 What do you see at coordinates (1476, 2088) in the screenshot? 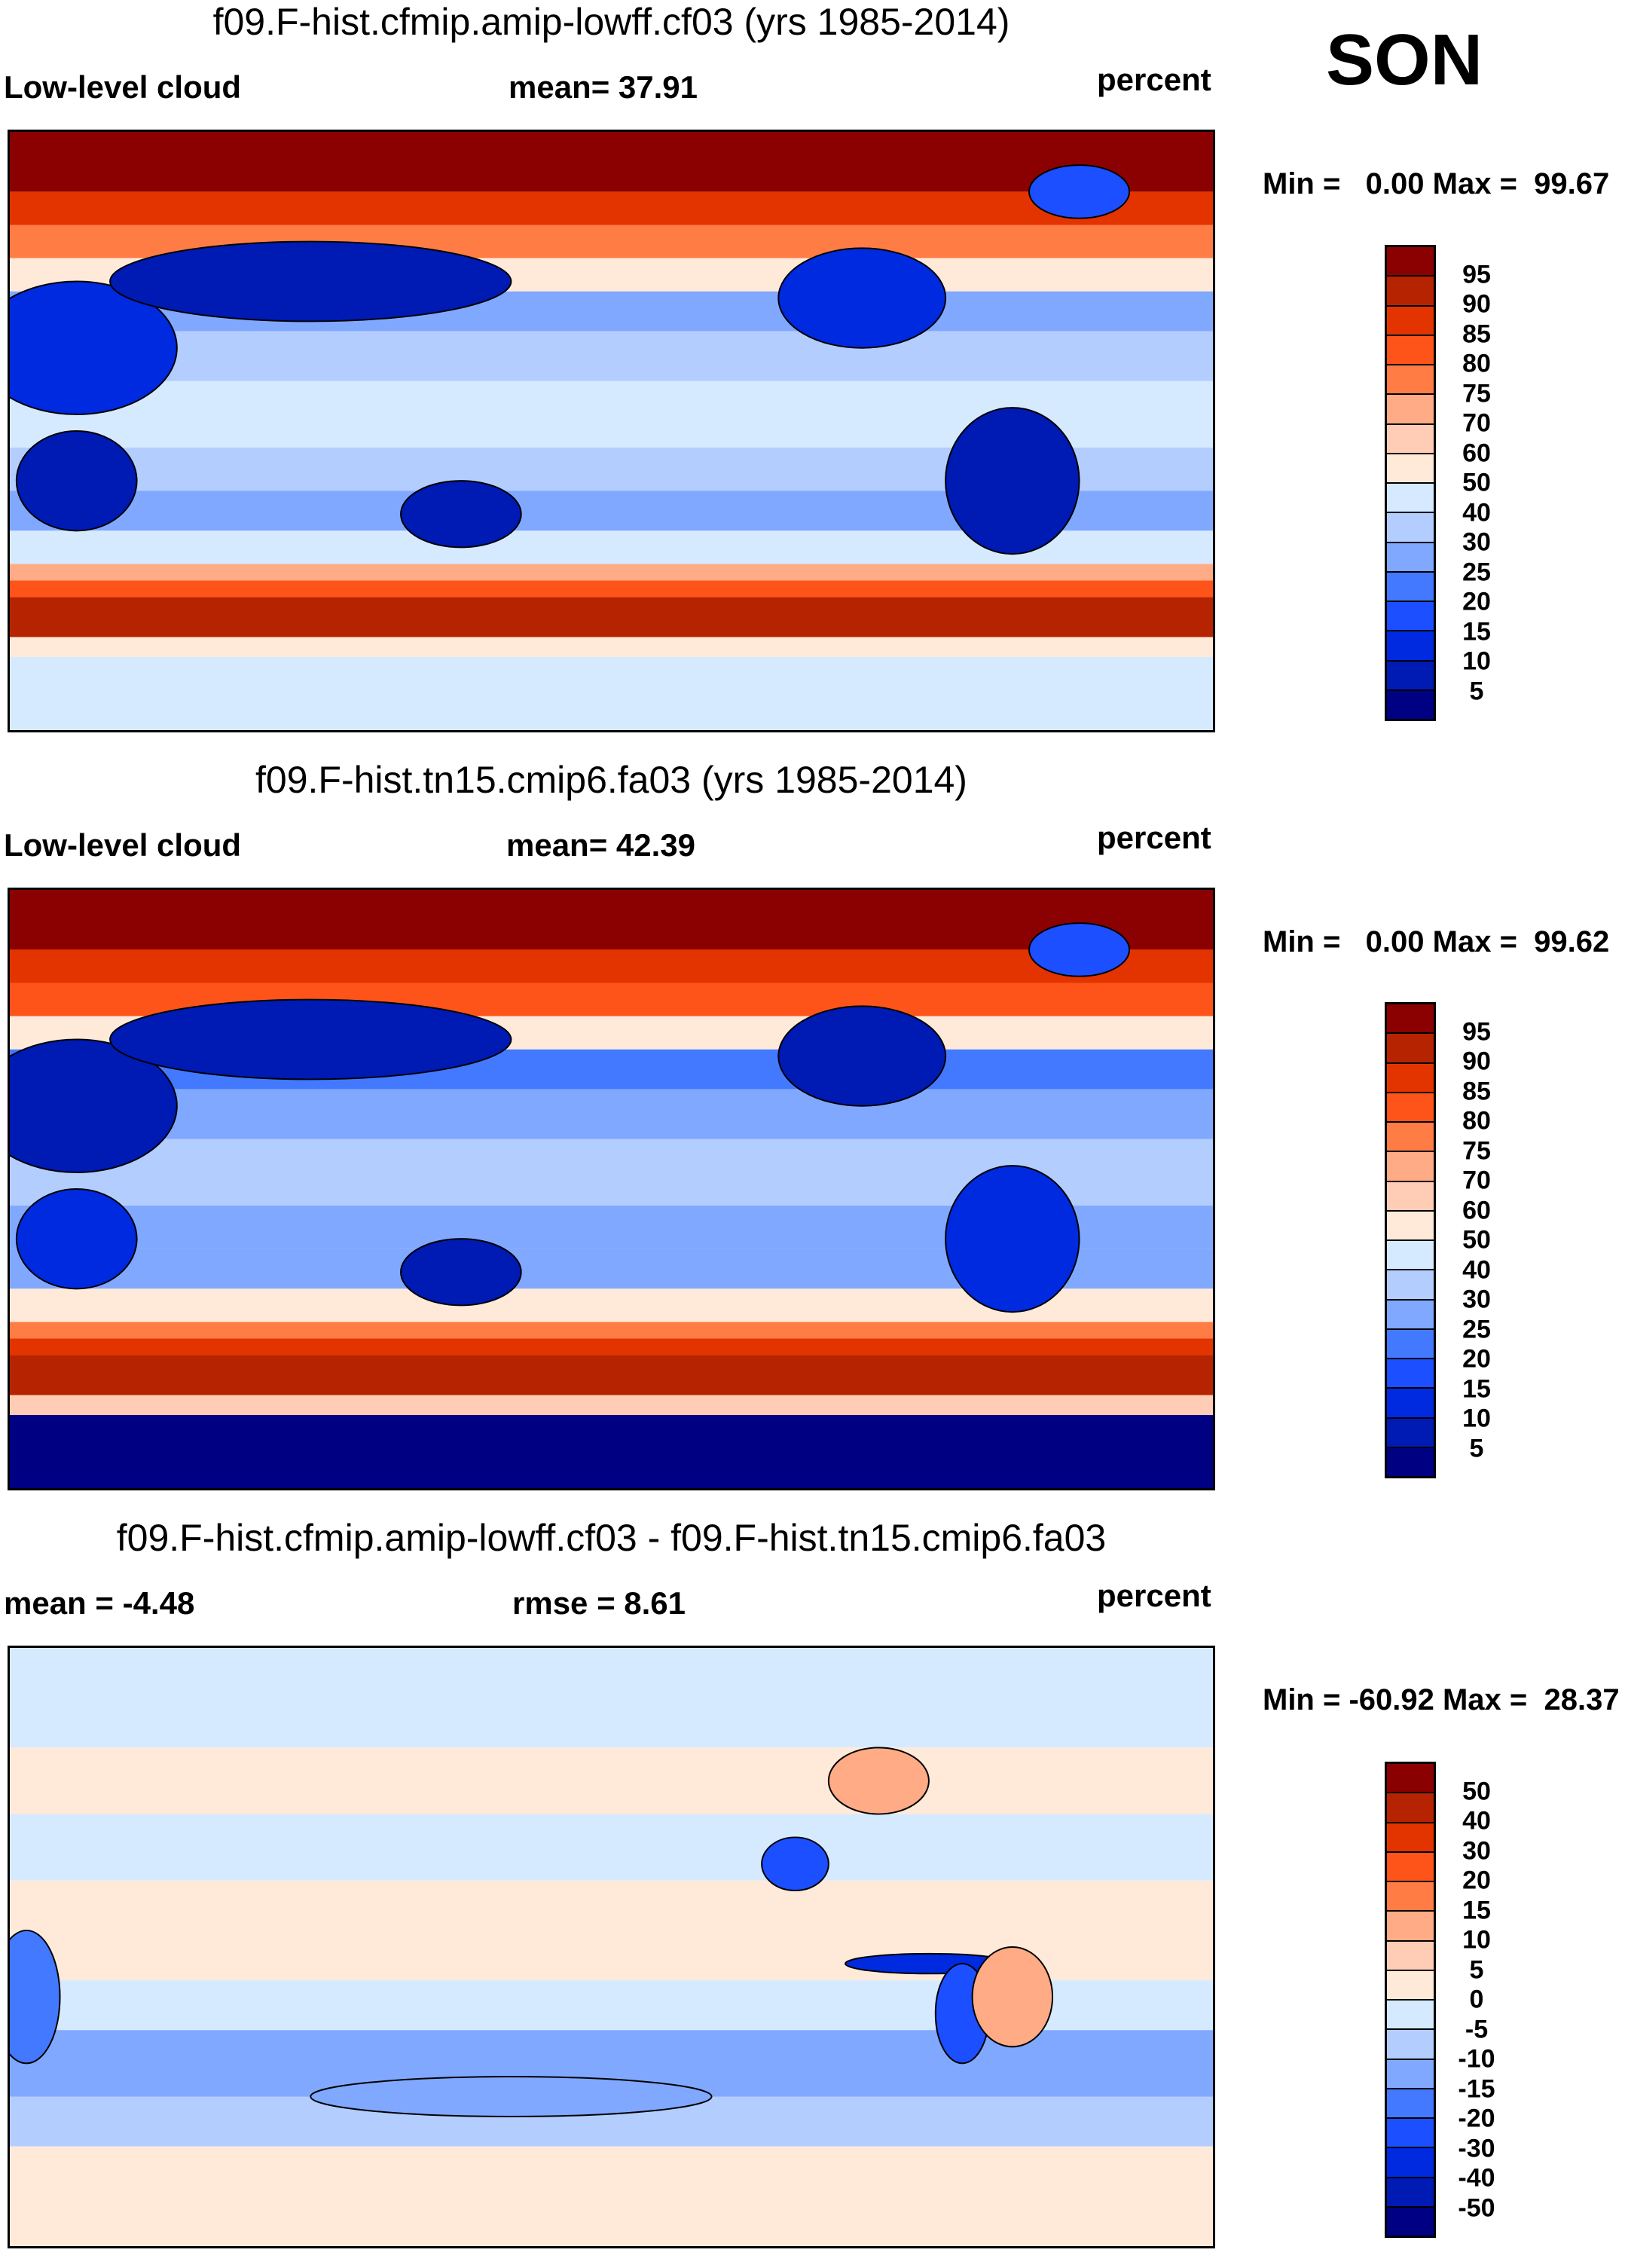
I see `colorbar-tick-label: -15` at bounding box center [1476, 2088].